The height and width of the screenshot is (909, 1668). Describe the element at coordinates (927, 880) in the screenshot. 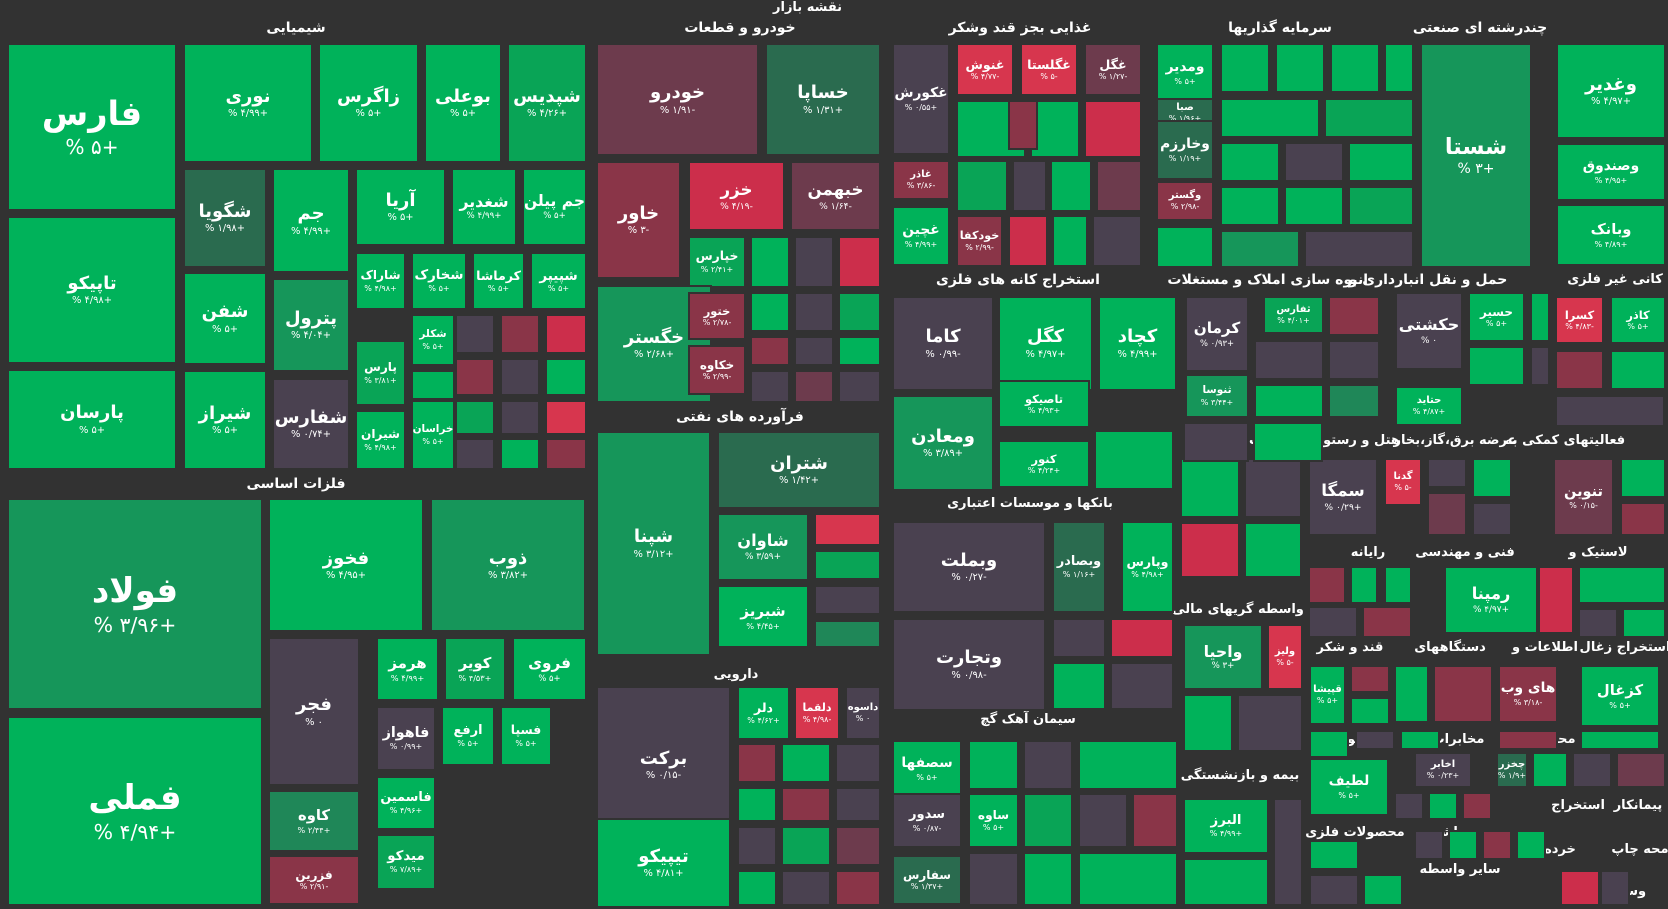

I see `stock-tile: سفارس +۱/۳۷ %` at that location.